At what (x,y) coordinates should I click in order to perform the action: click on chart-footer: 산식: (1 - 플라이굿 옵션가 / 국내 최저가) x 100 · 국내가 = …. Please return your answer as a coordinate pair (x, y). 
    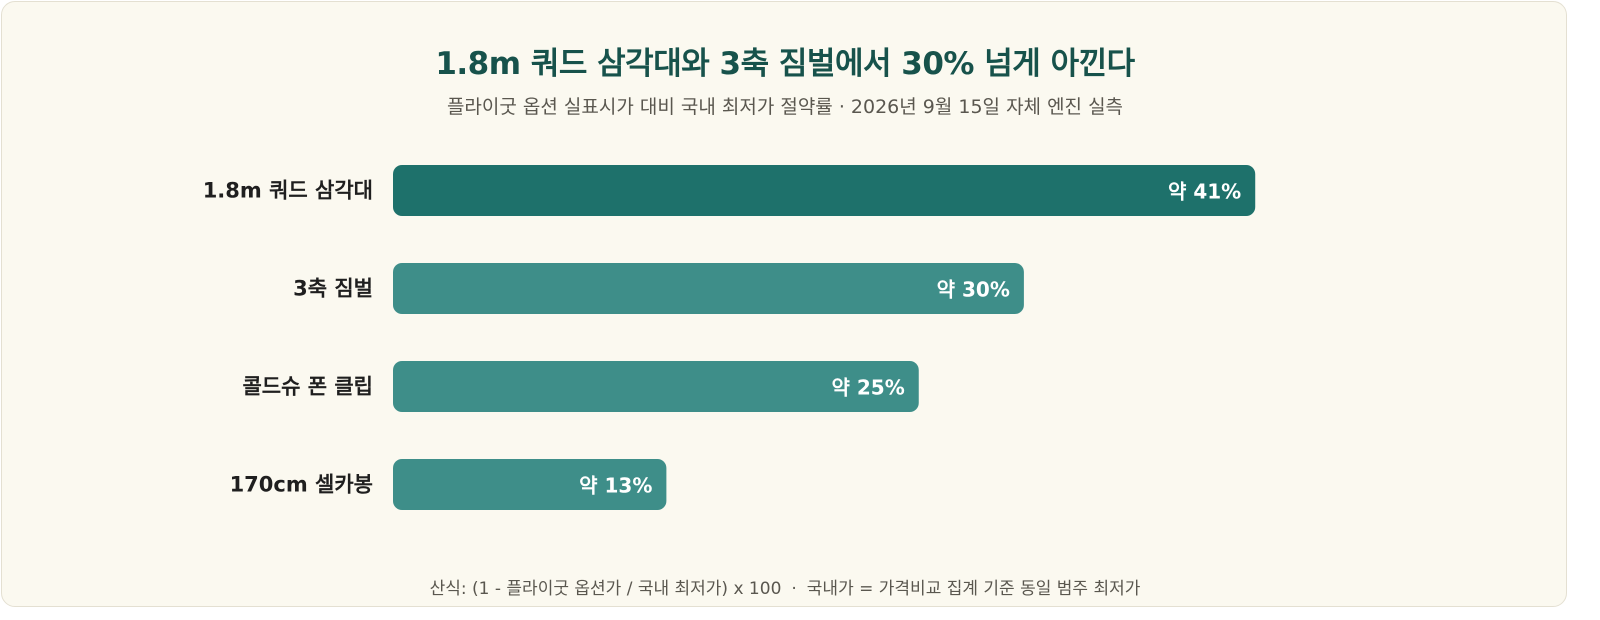
    Looking at the image, I should click on (785, 586).